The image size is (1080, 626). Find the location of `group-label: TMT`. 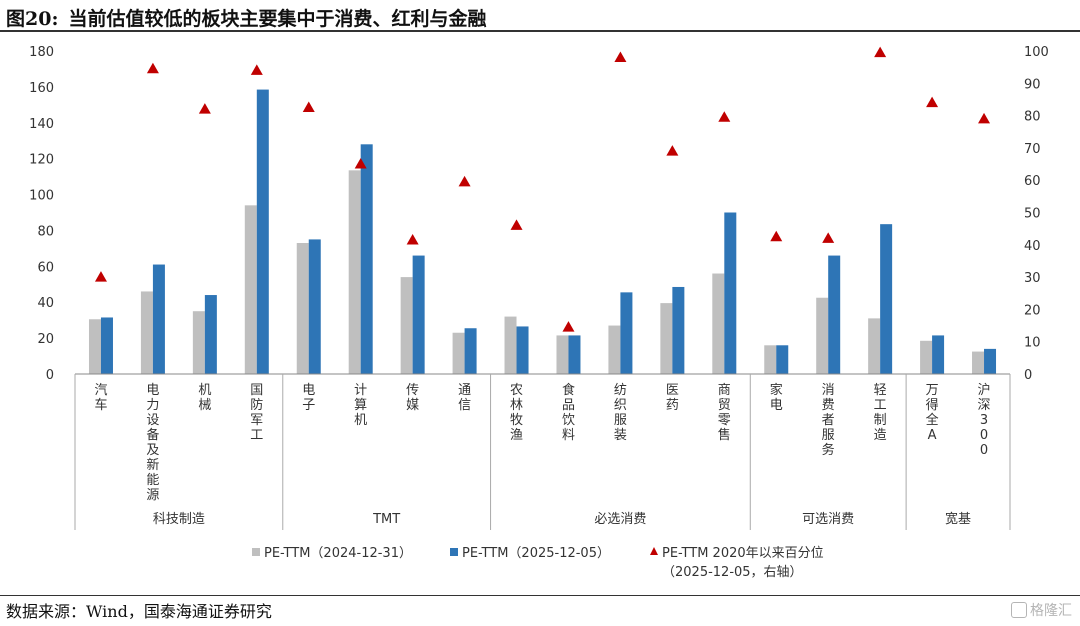

group-label: TMT is located at coordinates (386, 519).